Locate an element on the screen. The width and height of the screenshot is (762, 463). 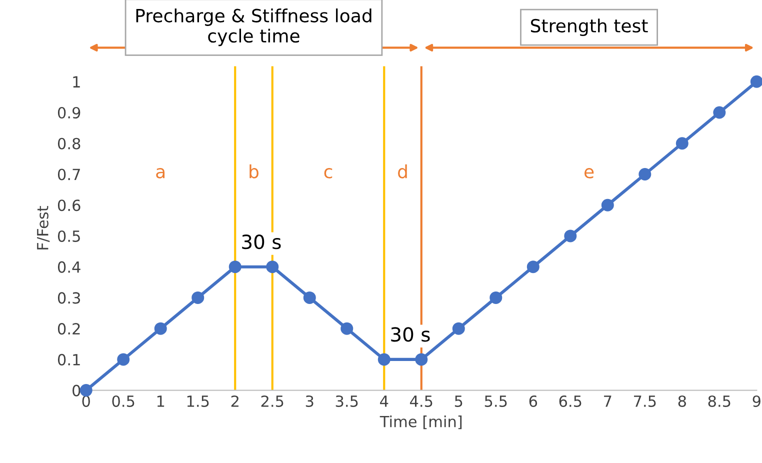
x-tick-label: 2 is located at coordinates (234, 401).